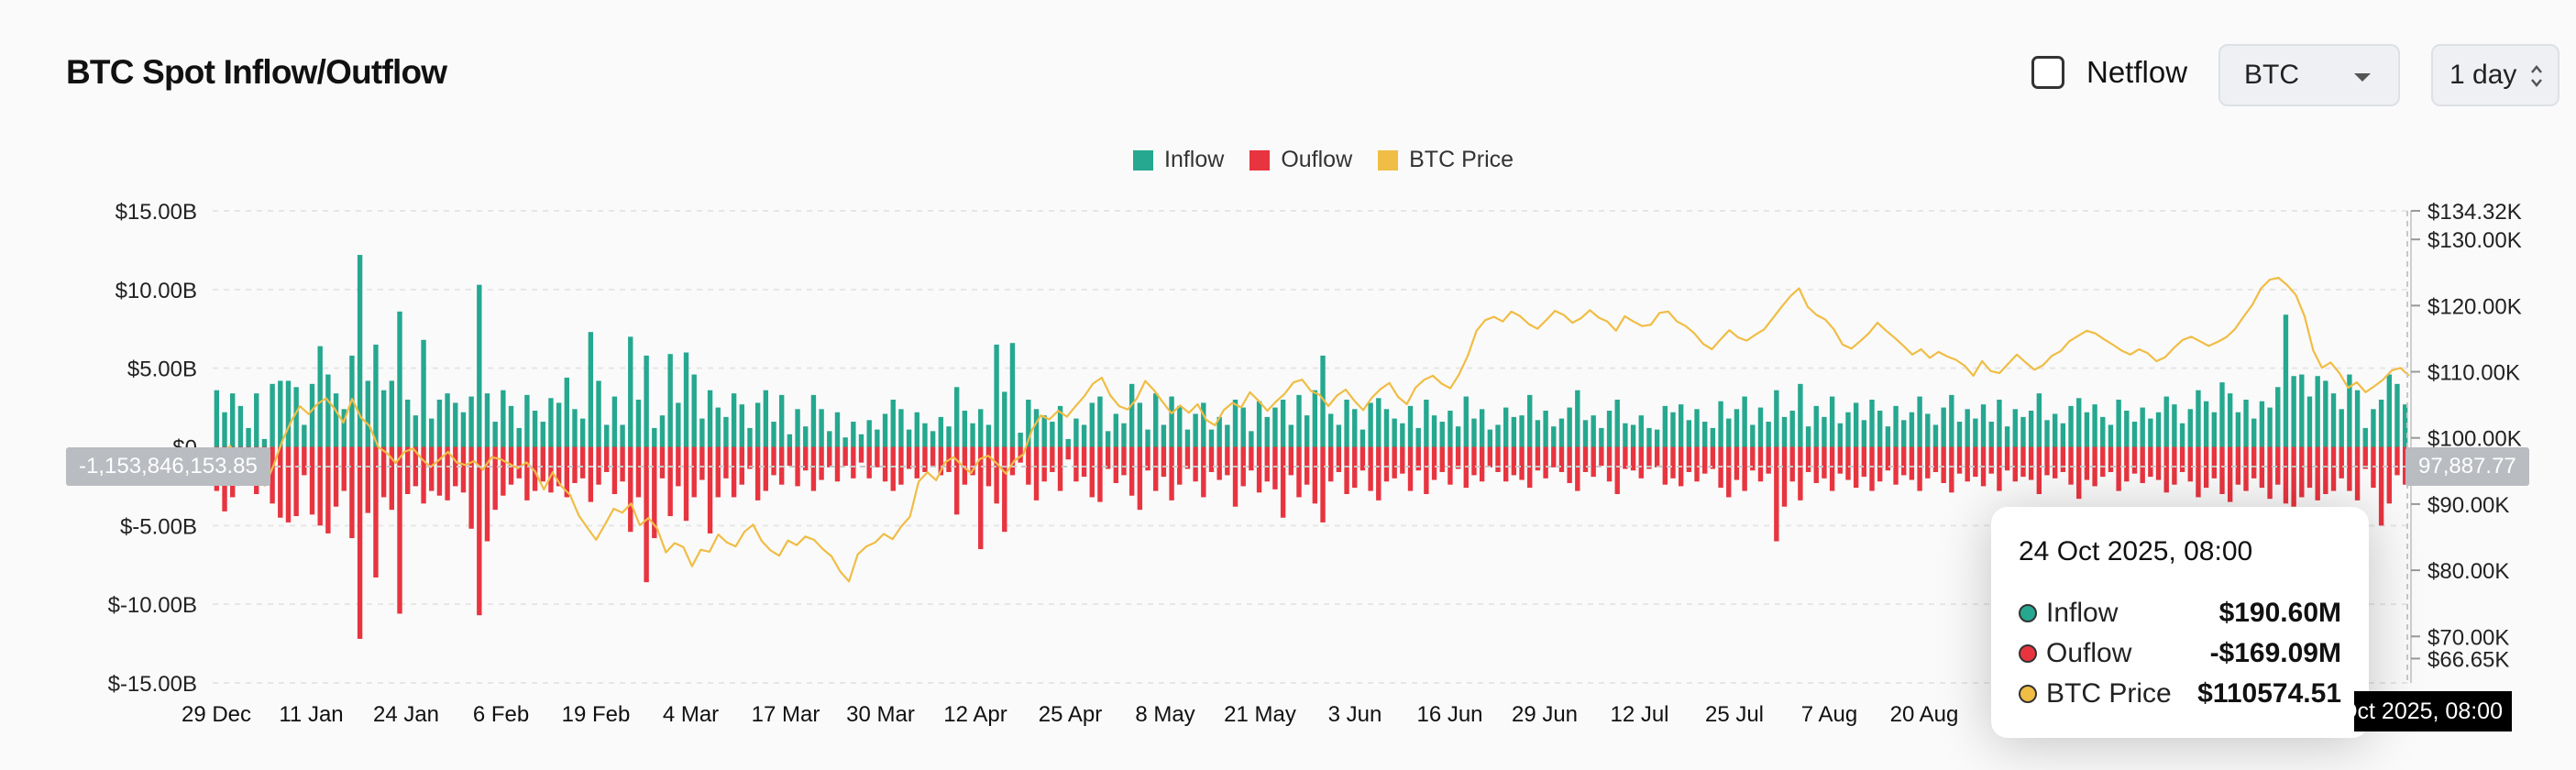 This screenshot has height=770, width=2576. What do you see at coordinates (256, 72) in the screenshot?
I see `page-title: BTC Spot Inflow/Outflow` at bounding box center [256, 72].